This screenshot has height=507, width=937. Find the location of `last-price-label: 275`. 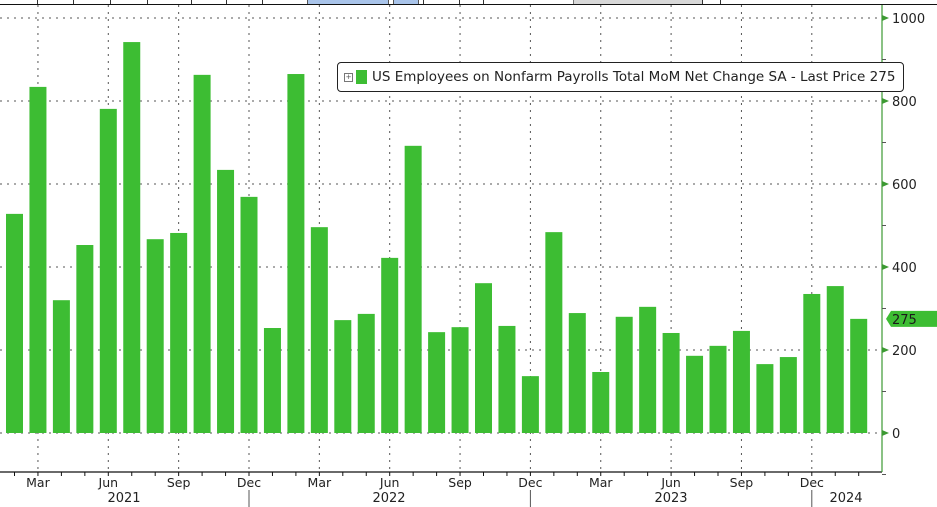

last-price-label: 275 is located at coordinates (904, 320).